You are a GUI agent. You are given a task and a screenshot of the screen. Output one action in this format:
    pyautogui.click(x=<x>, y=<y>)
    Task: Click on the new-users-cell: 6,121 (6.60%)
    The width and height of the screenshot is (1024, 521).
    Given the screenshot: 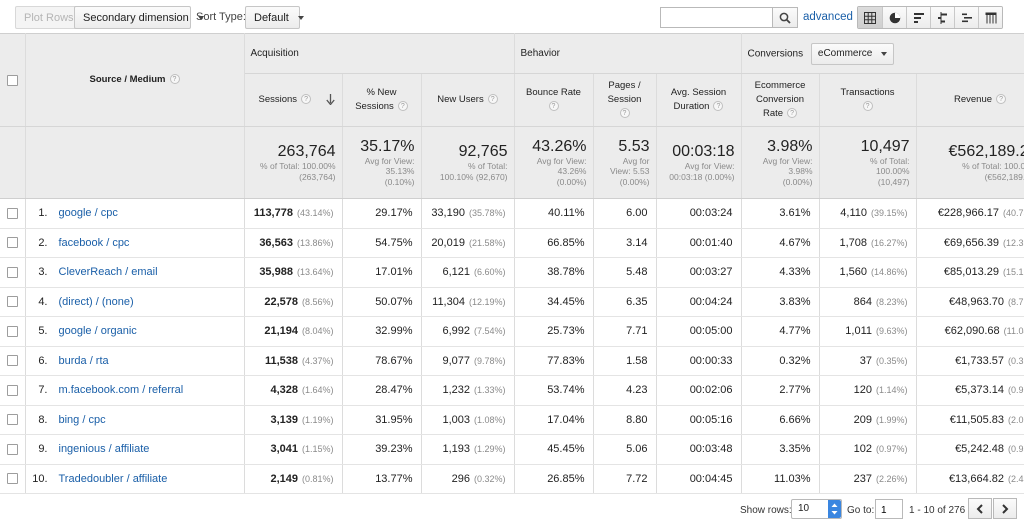 What is the action you would take?
    pyautogui.click(x=468, y=272)
    